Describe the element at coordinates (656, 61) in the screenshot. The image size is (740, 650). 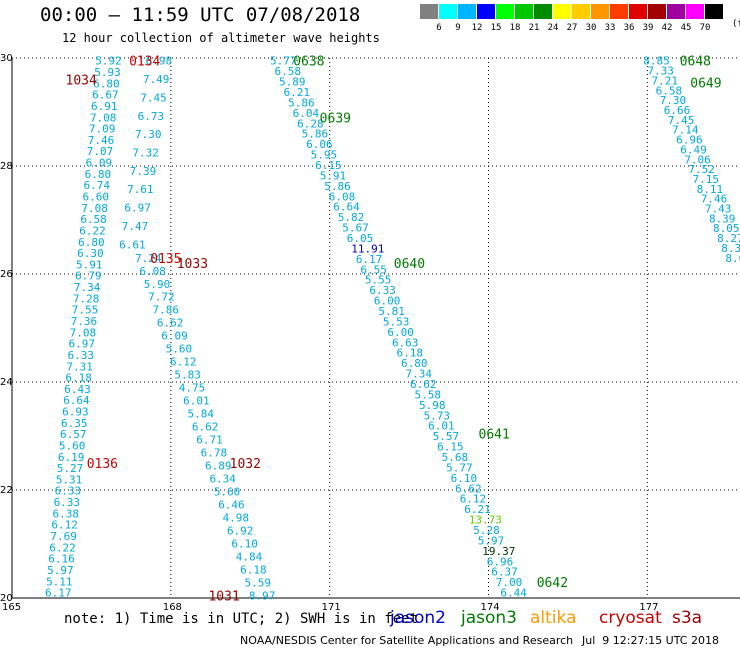
I see `swh-value-label: 8.85` at that location.